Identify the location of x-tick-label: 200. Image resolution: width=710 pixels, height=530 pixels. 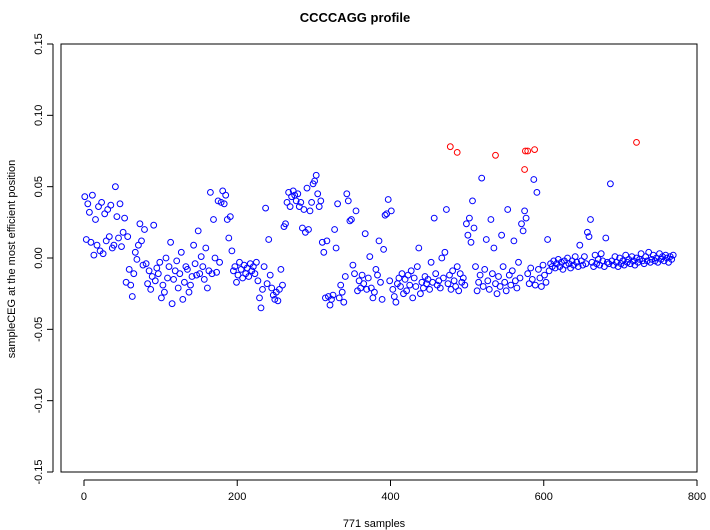
(237, 497).